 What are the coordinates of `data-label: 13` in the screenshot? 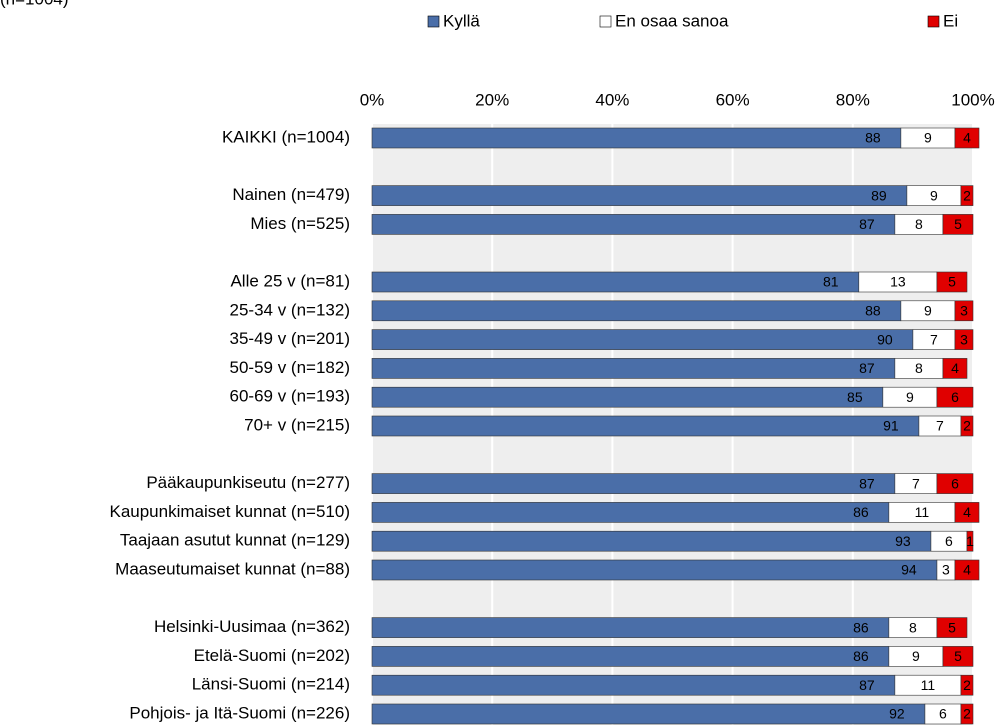 It's located at (898, 282).